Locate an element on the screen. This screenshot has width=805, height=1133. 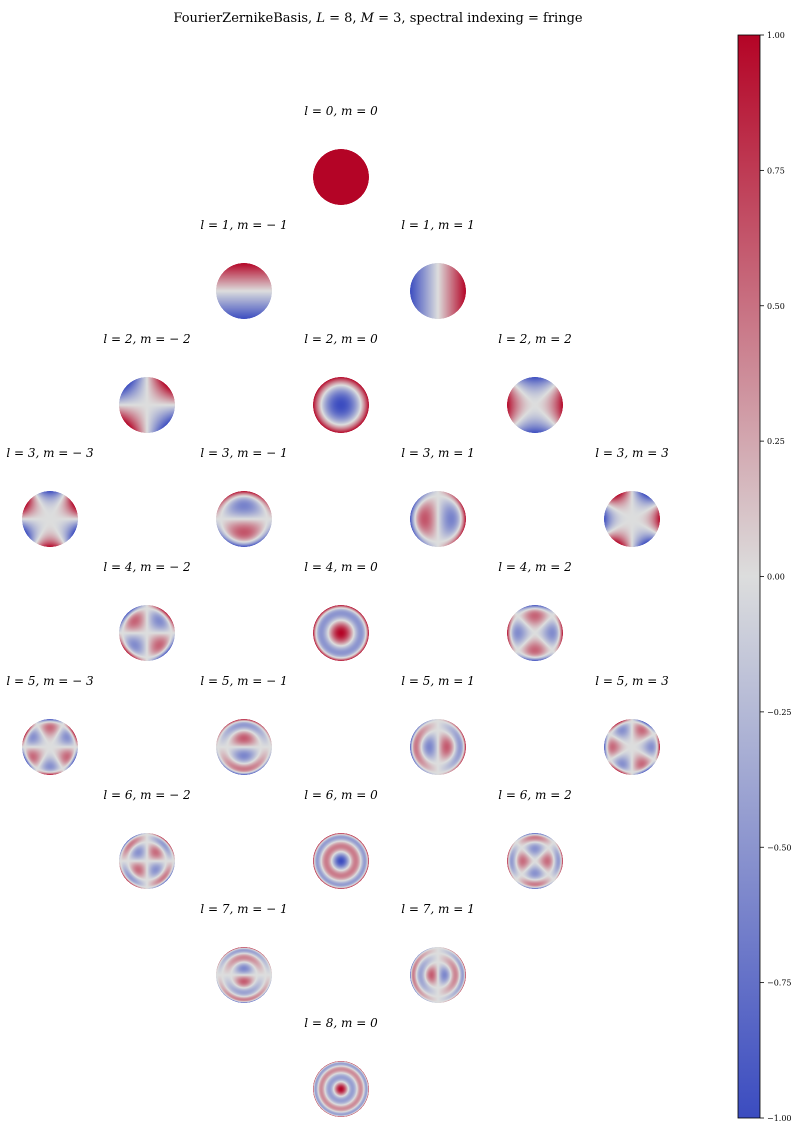
mode-label: l = 0, m = 0 is located at coordinates (341, 111).